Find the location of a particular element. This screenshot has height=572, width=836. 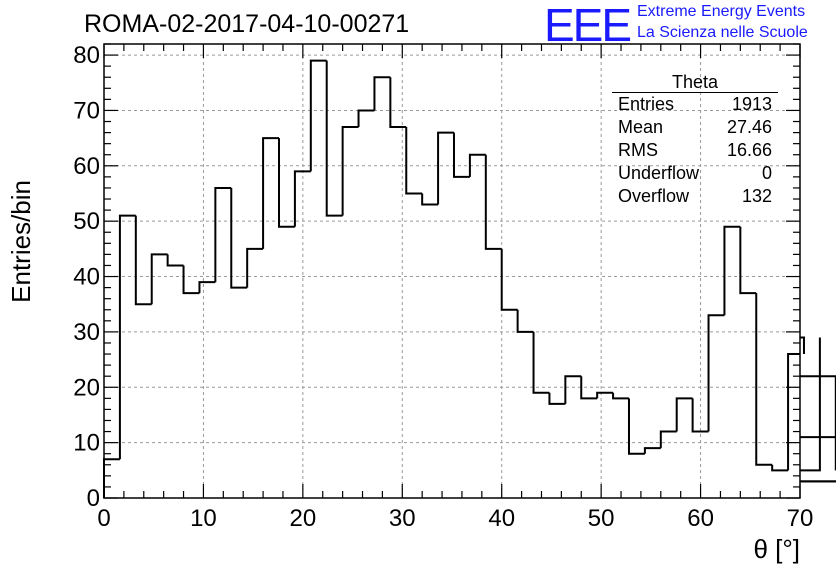

stats-label: Overflow is located at coordinates (654, 196).